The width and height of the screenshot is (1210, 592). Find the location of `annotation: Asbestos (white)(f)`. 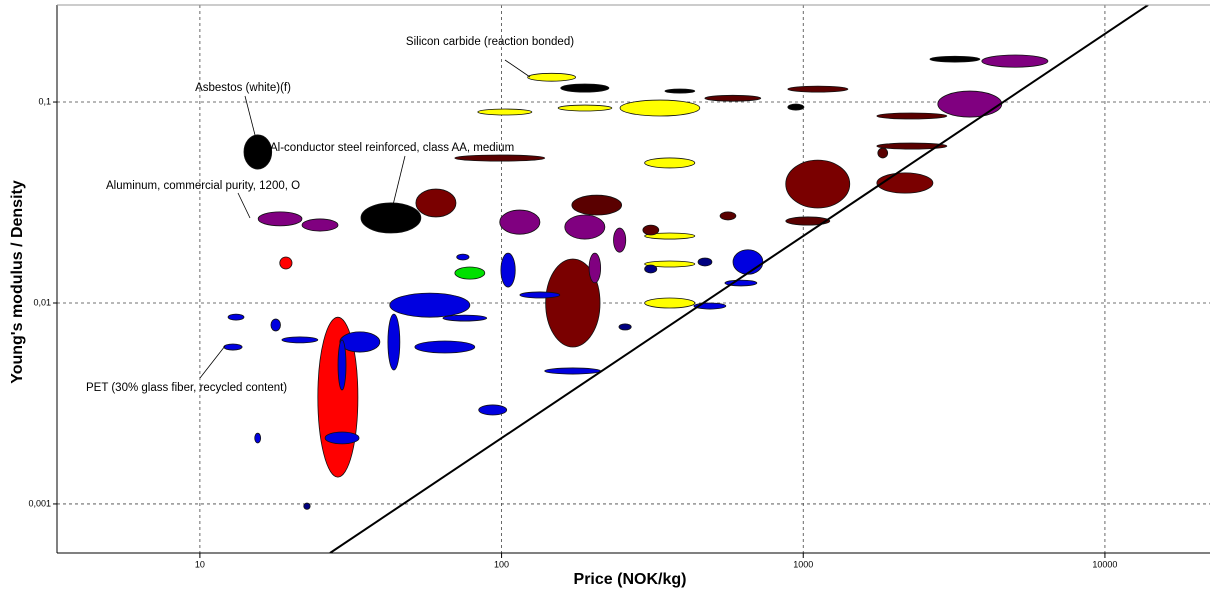

annotation: Asbestos (white)(f) is located at coordinates (243, 88).